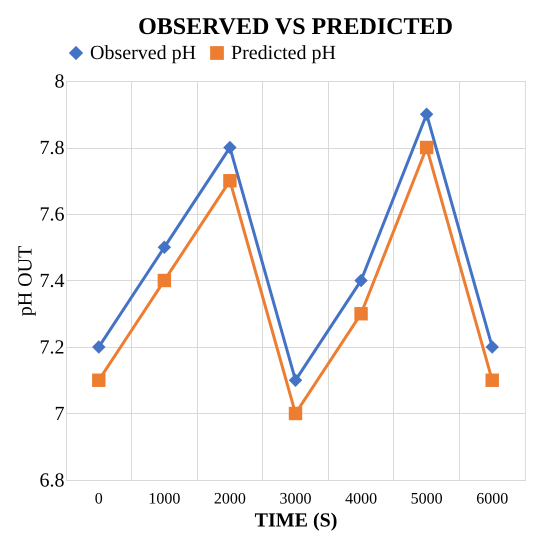 The image size is (557, 560). What do you see at coordinates (361, 499) in the screenshot?
I see `x-tick-label: 4000` at bounding box center [361, 499].